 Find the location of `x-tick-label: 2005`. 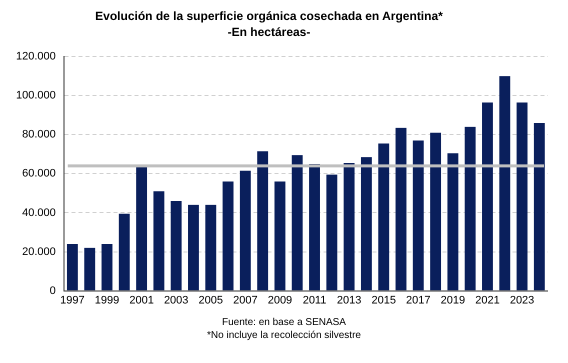

x-tick-label: 2005 is located at coordinates (211, 300).